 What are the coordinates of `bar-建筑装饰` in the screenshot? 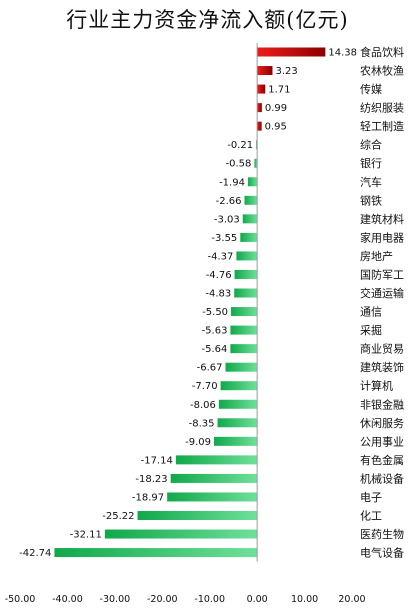 It's located at (241, 367).